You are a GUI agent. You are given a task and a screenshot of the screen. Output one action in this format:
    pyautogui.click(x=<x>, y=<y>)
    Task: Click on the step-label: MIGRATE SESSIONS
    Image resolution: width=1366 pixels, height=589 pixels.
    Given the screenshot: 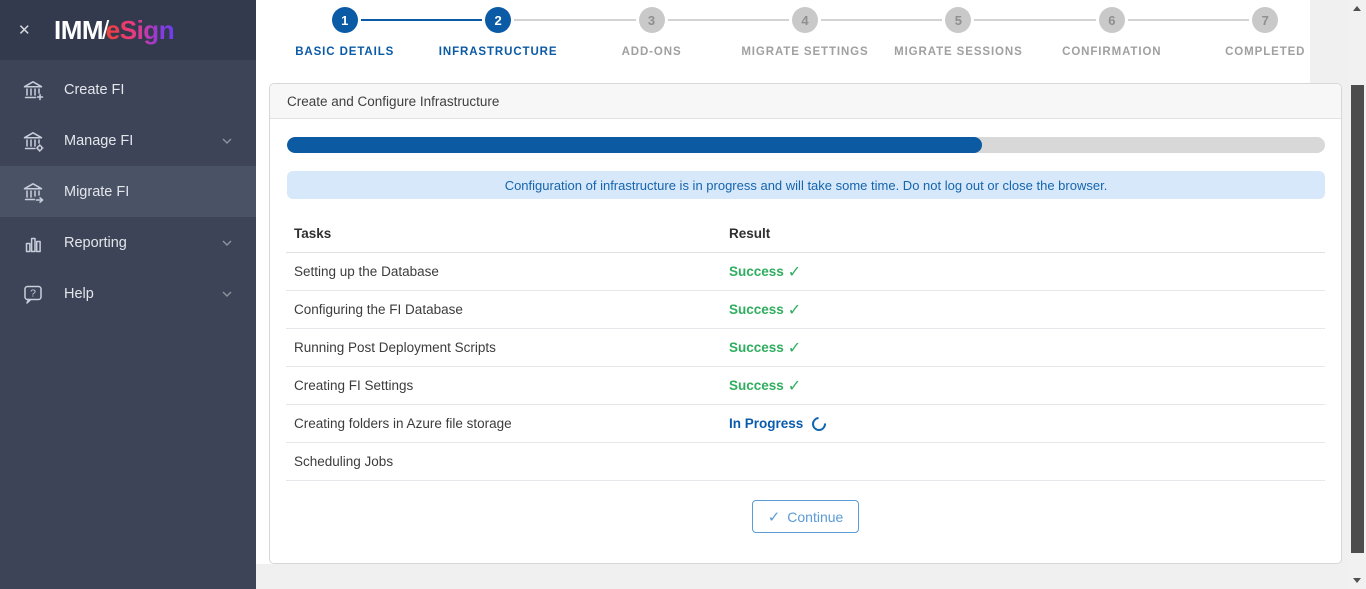 What is the action you would take?
    pyautogui.click(x=958, y=52)
    